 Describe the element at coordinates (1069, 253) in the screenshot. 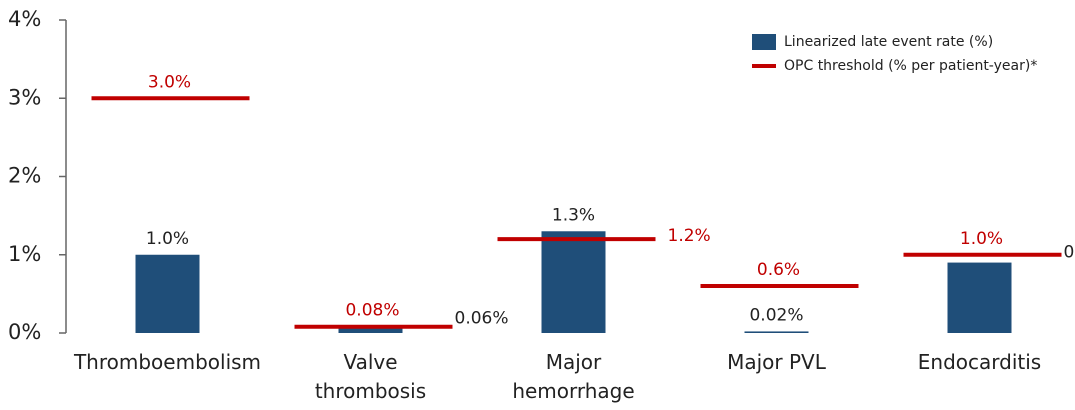

I see `bar-value-label: 0.9%` at that location.